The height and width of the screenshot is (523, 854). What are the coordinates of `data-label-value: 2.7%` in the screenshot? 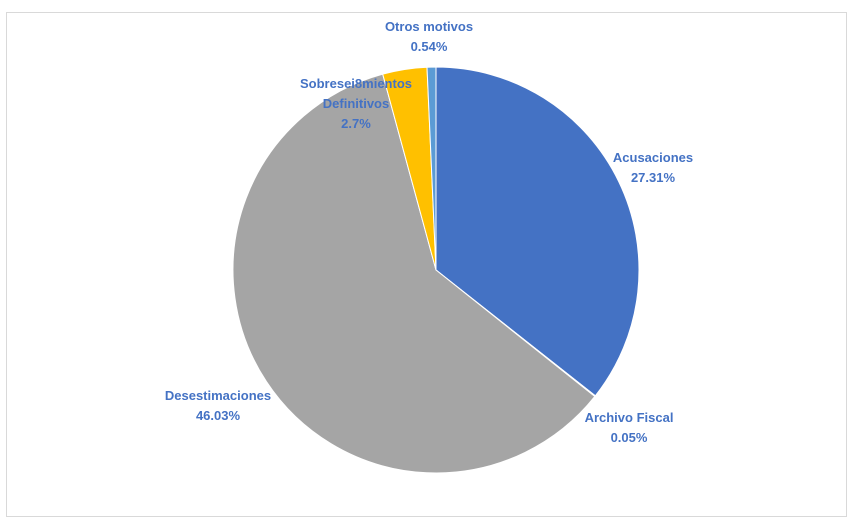 It's located at (356, 123).